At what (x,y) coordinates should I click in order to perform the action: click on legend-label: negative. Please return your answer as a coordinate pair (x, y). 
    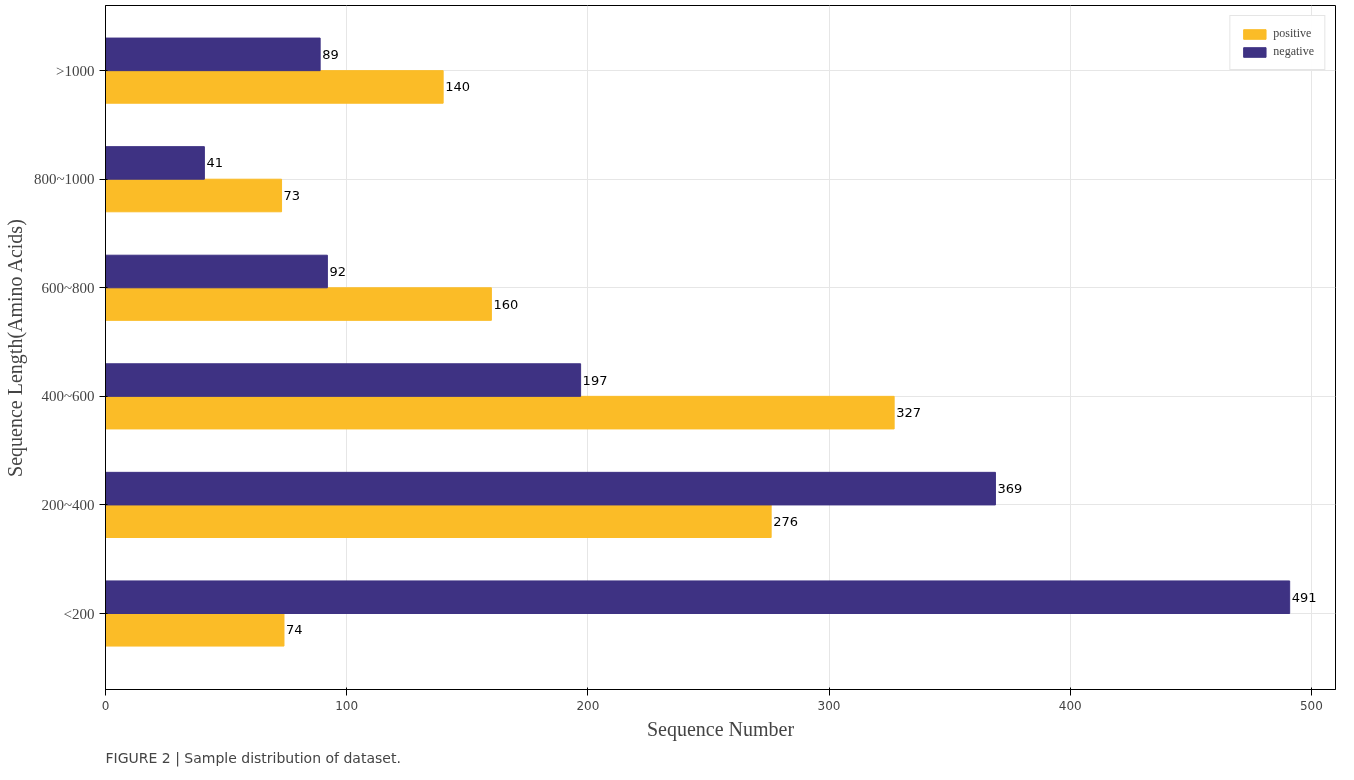
    Looking at the image, I should click on (1293, 51).